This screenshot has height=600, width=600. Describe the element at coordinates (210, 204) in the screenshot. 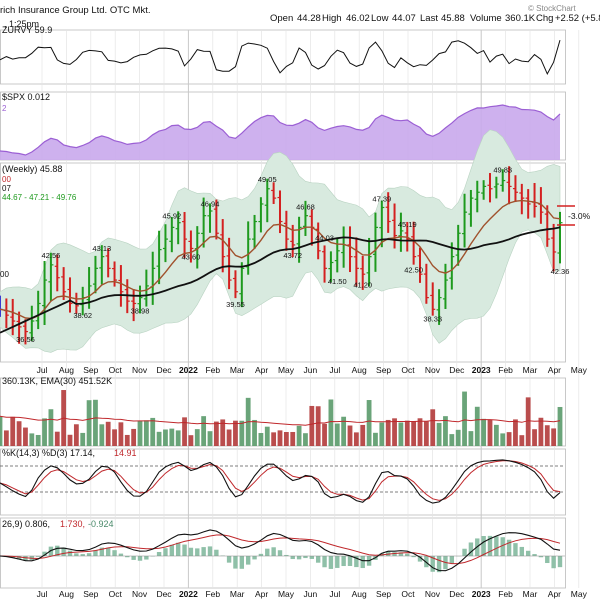

I see `price-annotation: 46.94` at that location.